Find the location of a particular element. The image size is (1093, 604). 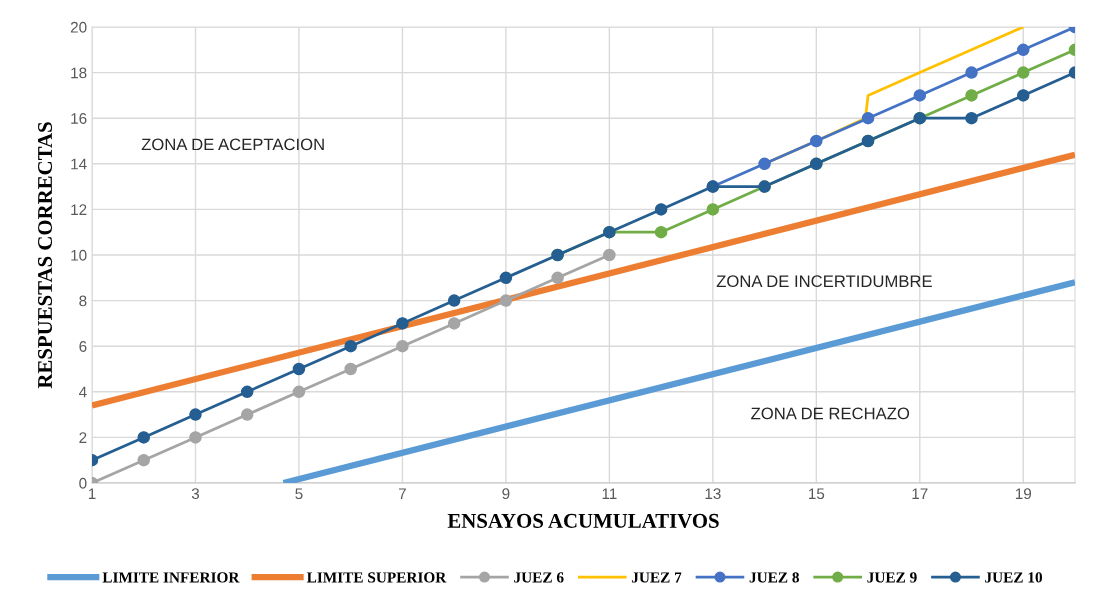

x-tick-label: 3 is located at coordinates (195, 494).